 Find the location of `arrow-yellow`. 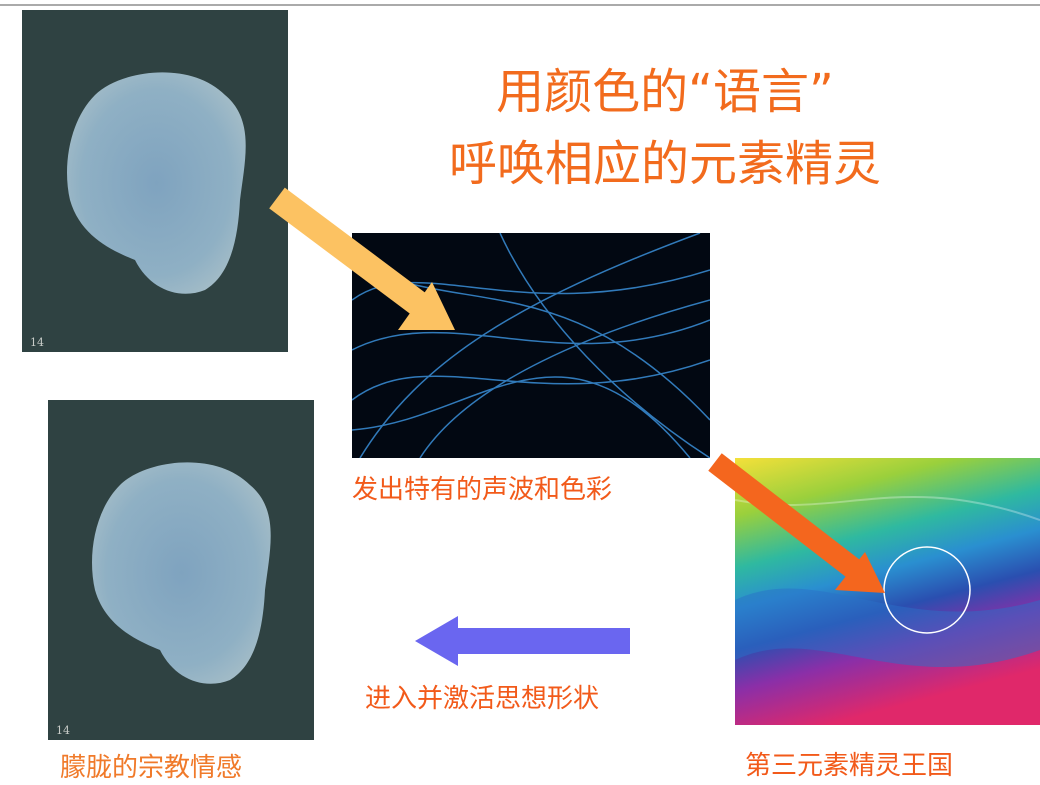

arrow-yellow is located at coordinates (362, 258).